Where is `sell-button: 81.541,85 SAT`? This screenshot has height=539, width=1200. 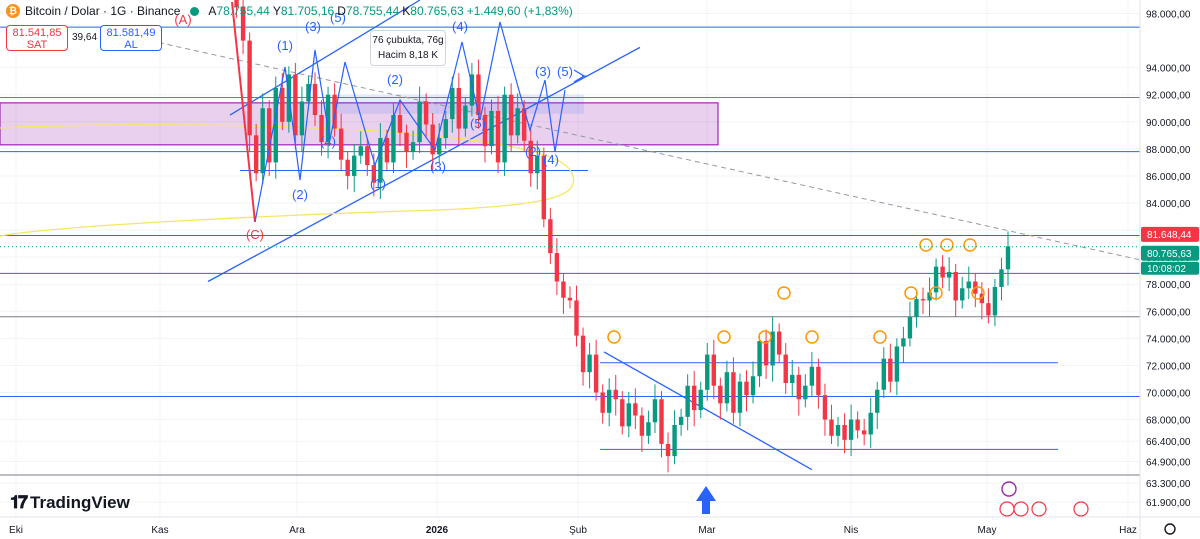 sell-button: 81.541,85 SAT is located at coordinates (37, 38).